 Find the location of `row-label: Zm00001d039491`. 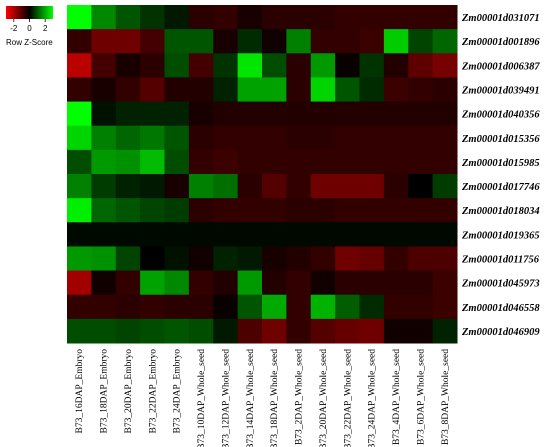

row-label: Zm00001d039491 is located at coordinates (500, 91).